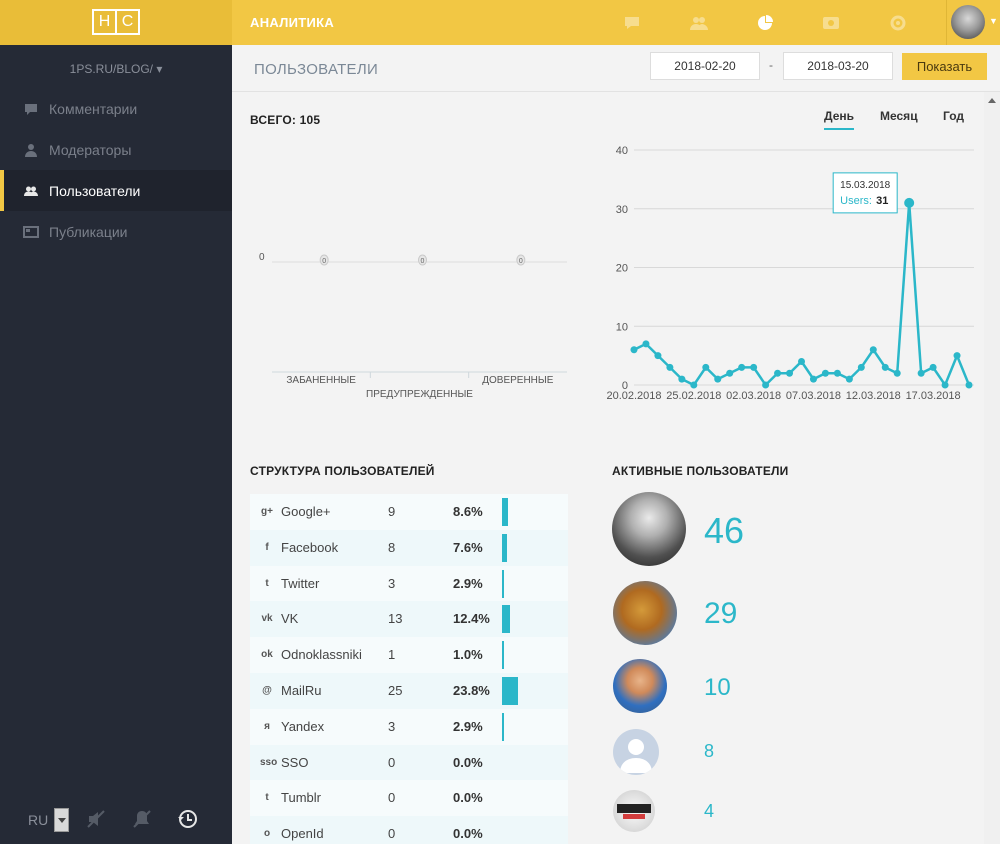 Image resolution: width=1000 pixels, height=844 pixels. What do you see at coordinates (632, 23) in the screenshot?
I see `comments-nav-icon` at bounding box center [632, 23].